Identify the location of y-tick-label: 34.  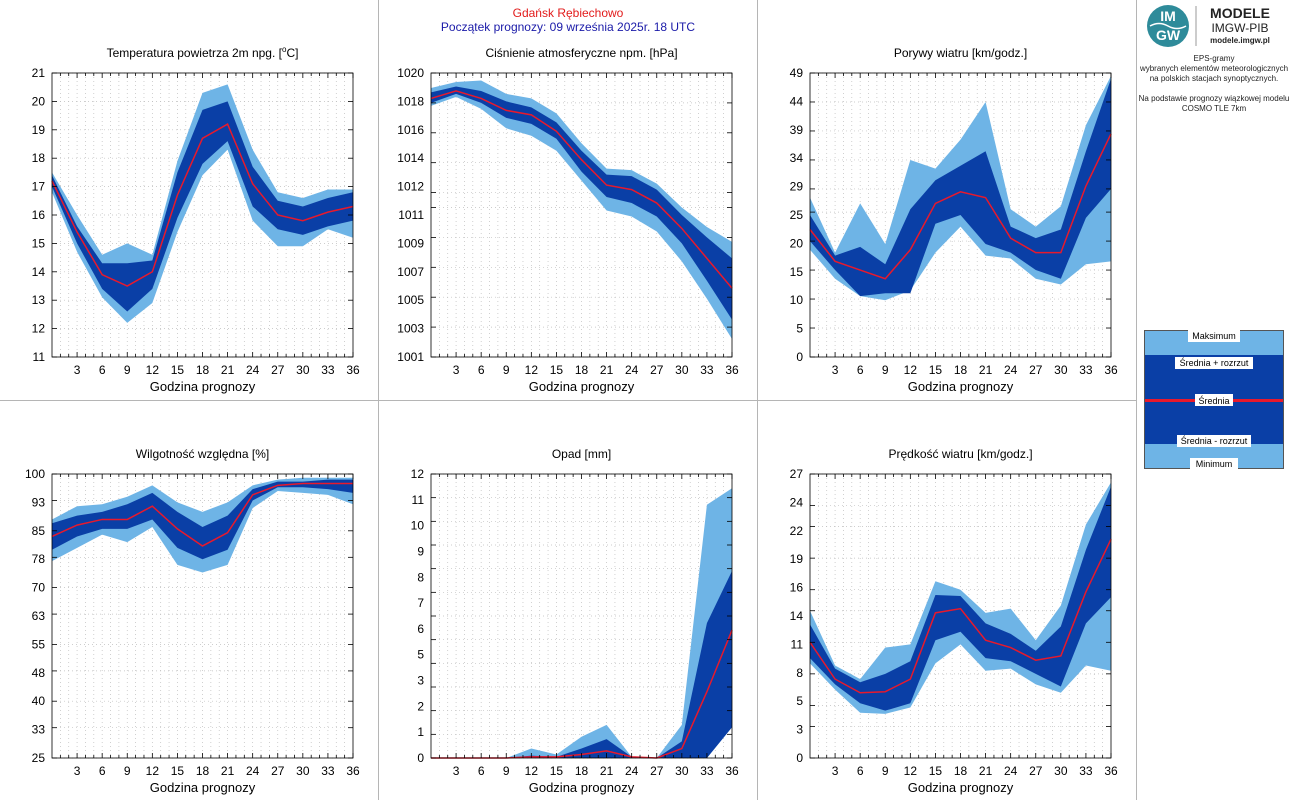
(797, 158).